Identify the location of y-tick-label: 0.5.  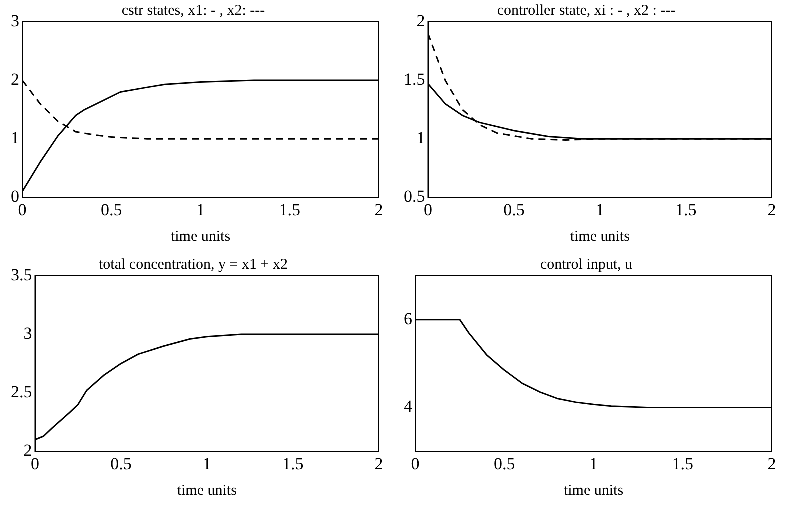
(415, 196).